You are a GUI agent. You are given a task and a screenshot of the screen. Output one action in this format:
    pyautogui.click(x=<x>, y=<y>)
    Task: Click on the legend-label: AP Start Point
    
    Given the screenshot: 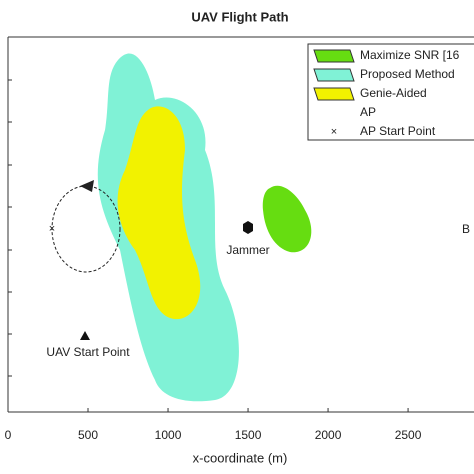 What is the action you would take?
    pyautogui.click(x=398, y=131)
    